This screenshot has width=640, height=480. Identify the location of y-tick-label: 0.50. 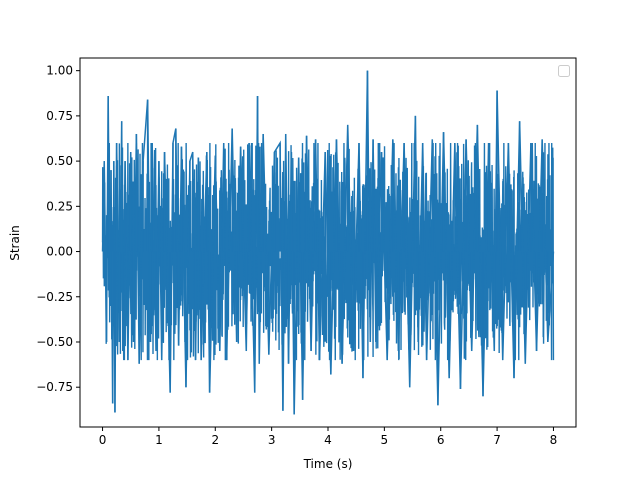
(59, 161).